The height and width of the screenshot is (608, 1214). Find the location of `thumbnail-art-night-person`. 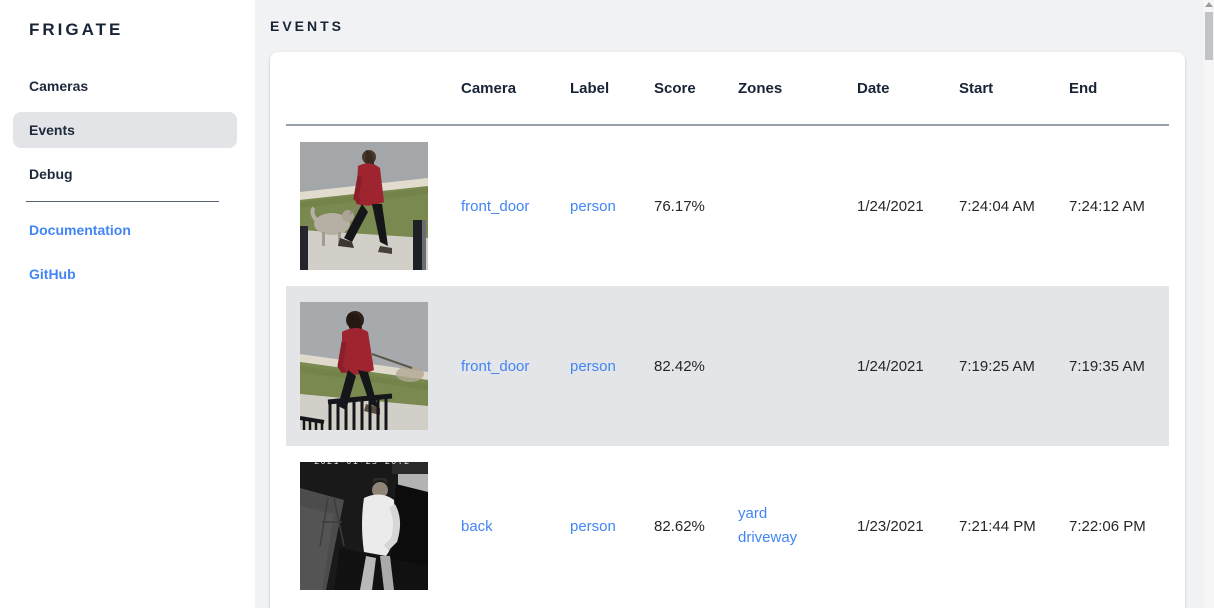

thumbnail-art-night-person is located at coordinates (364, 526).